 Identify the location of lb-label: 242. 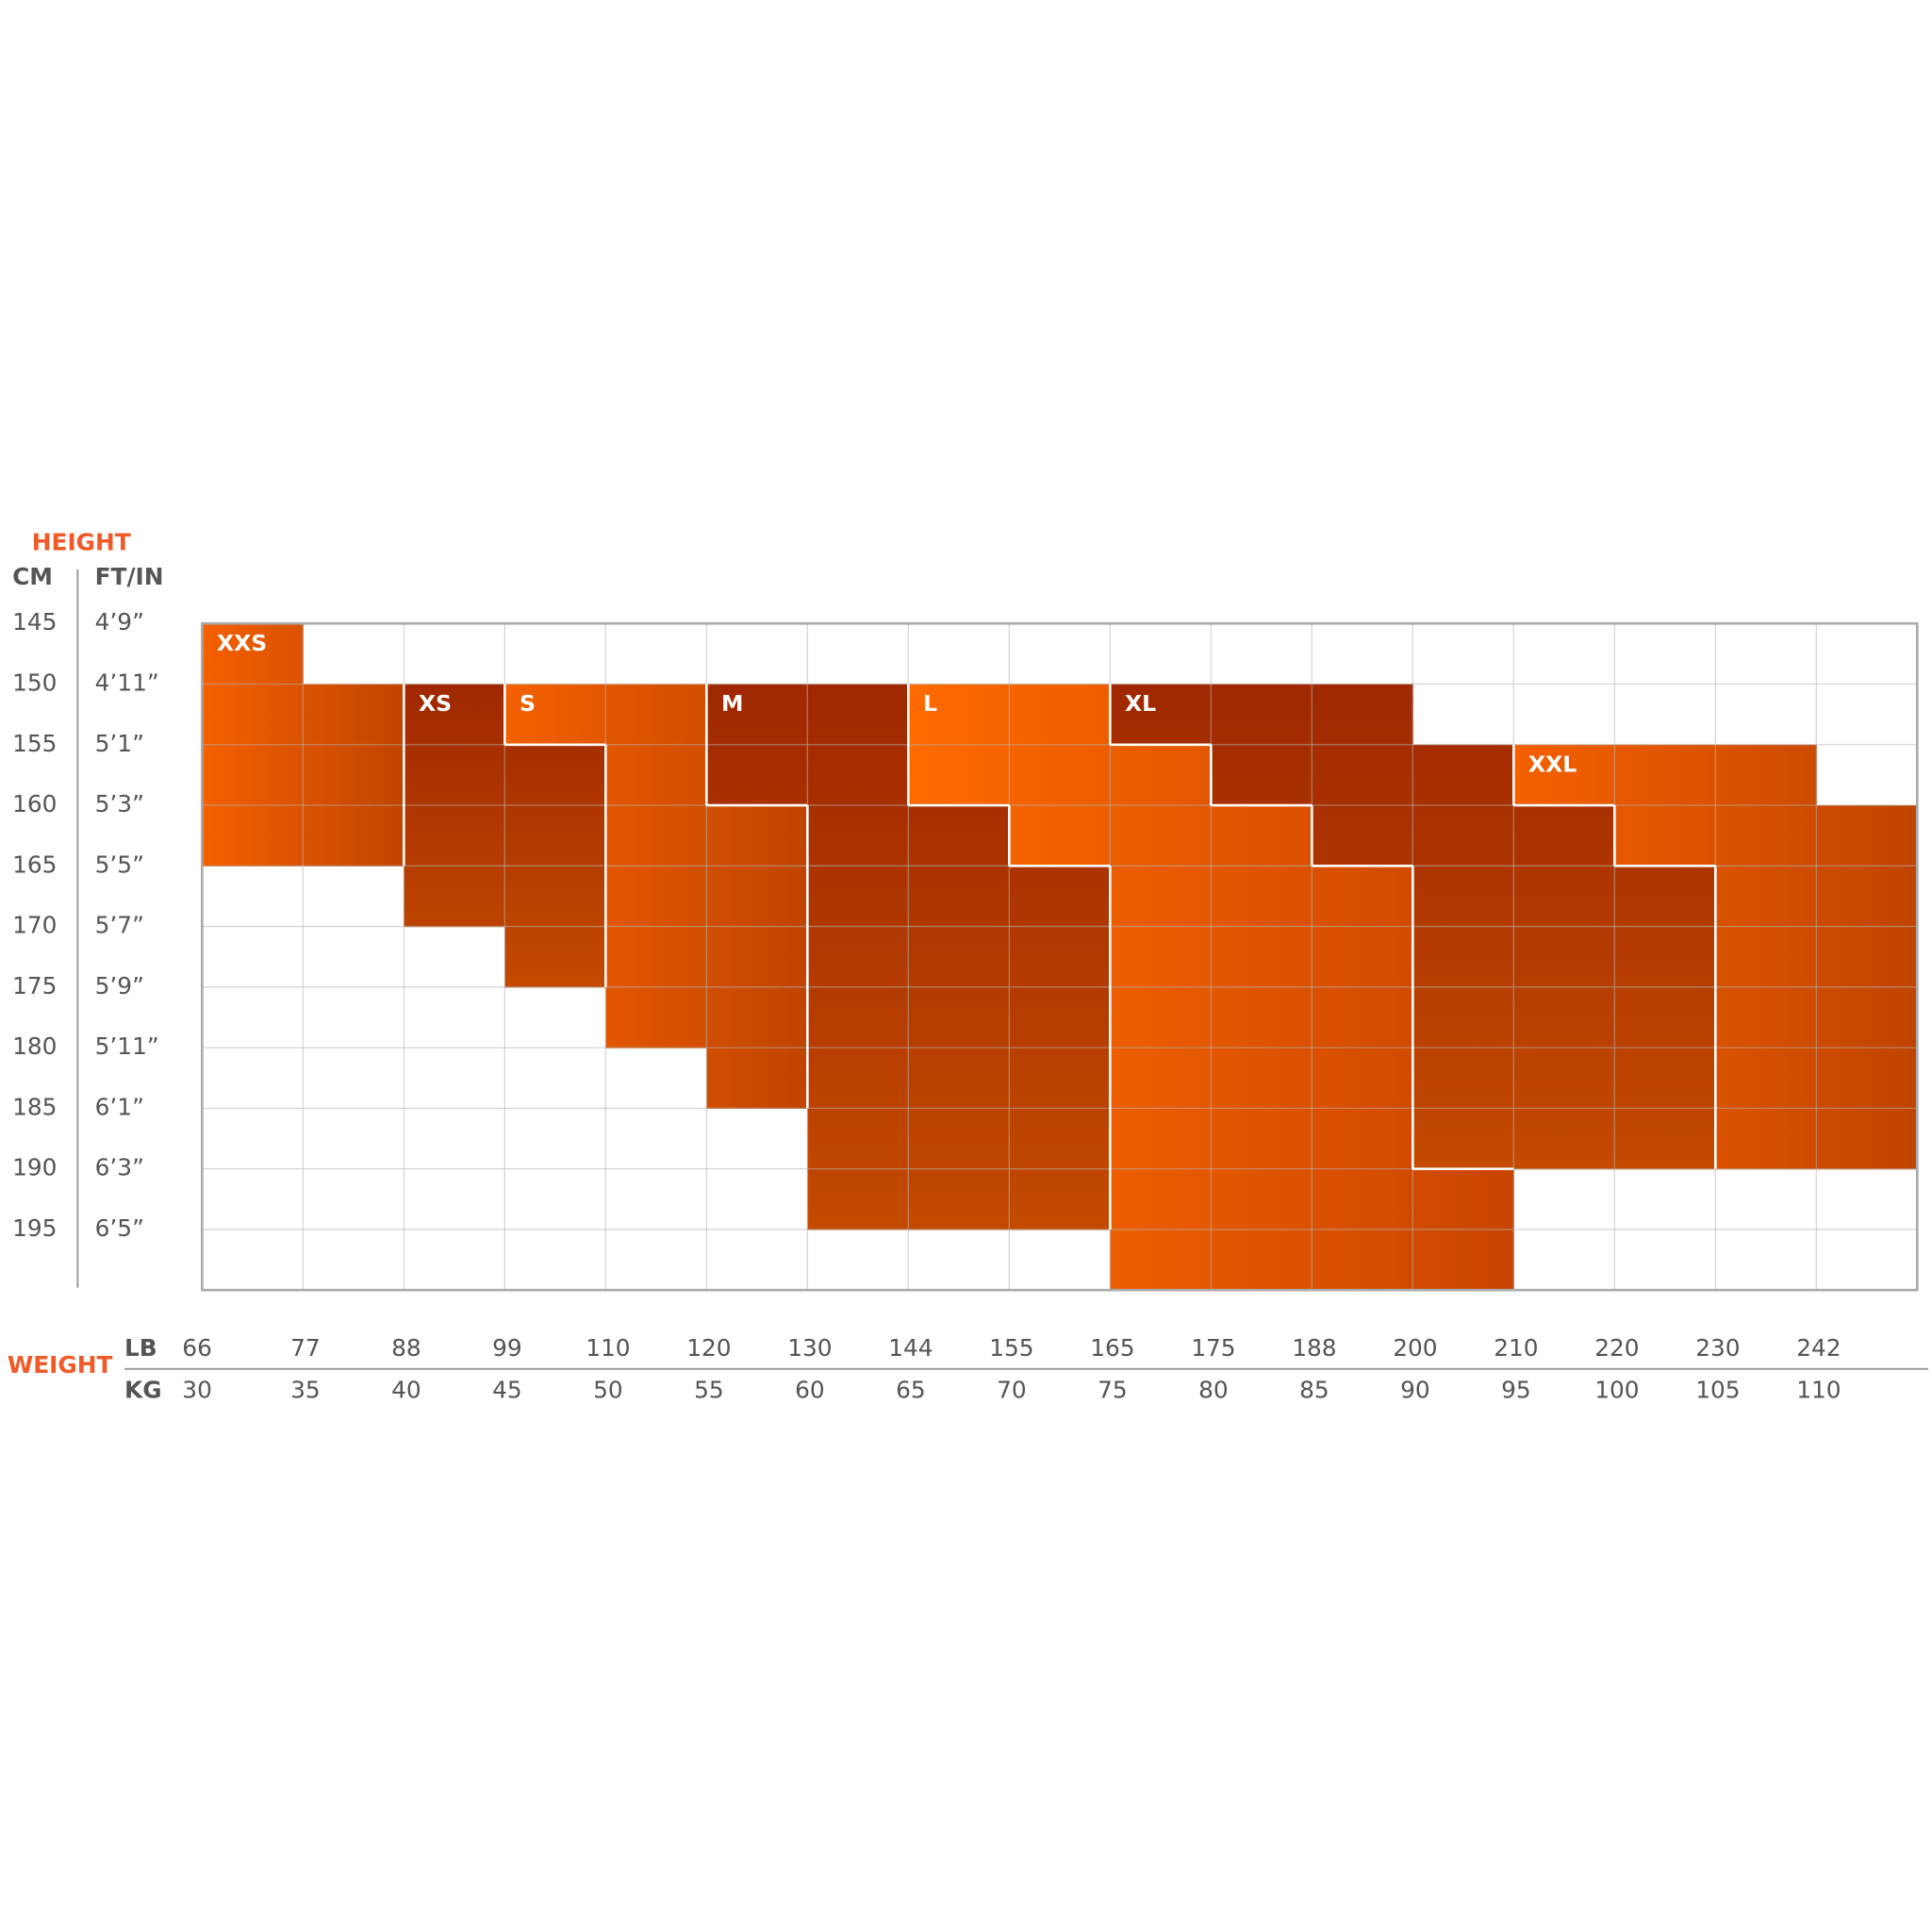
(1818, 1348).